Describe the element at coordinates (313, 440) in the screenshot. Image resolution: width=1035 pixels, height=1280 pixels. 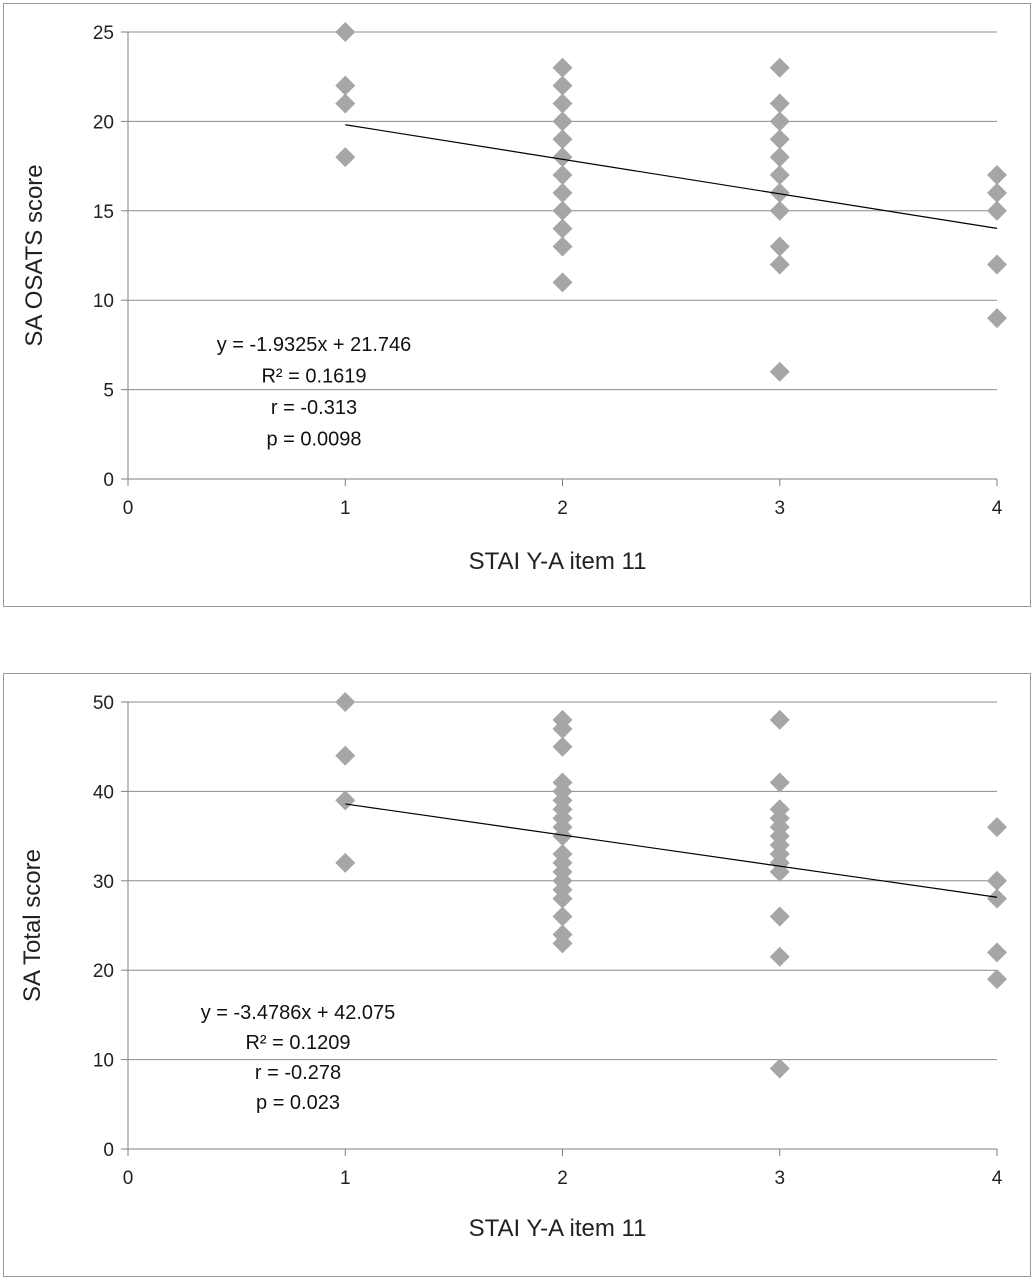
I see `regression-annotation: p = 0.0098` at that location.